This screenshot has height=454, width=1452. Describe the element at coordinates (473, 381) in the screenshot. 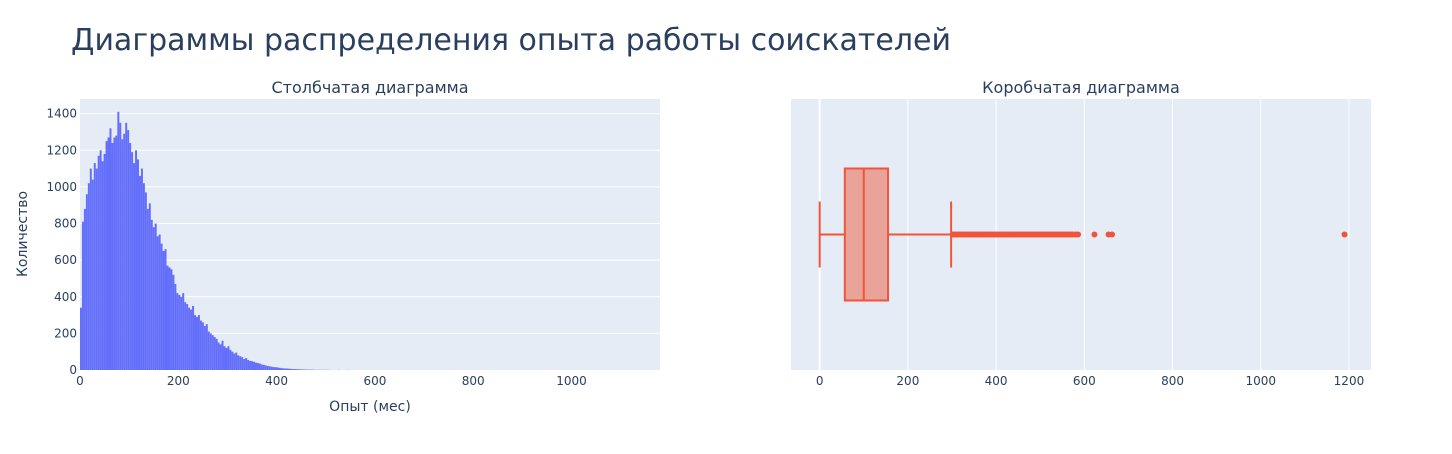

I see `histogram-x-tick-label: 800` at that location.